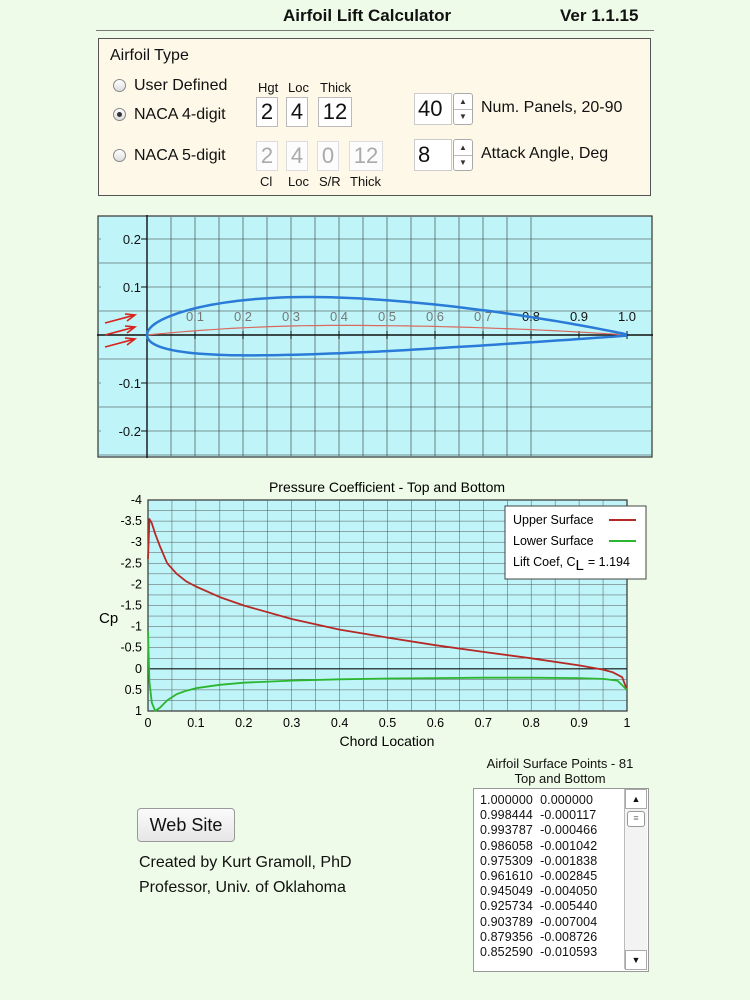 The width and height of the screenshot is (750, 1000). Describe the element at coordinates (539, 891) in the screenshot. I see `surface-point-row: 0.945049 -0.004050` at that location.